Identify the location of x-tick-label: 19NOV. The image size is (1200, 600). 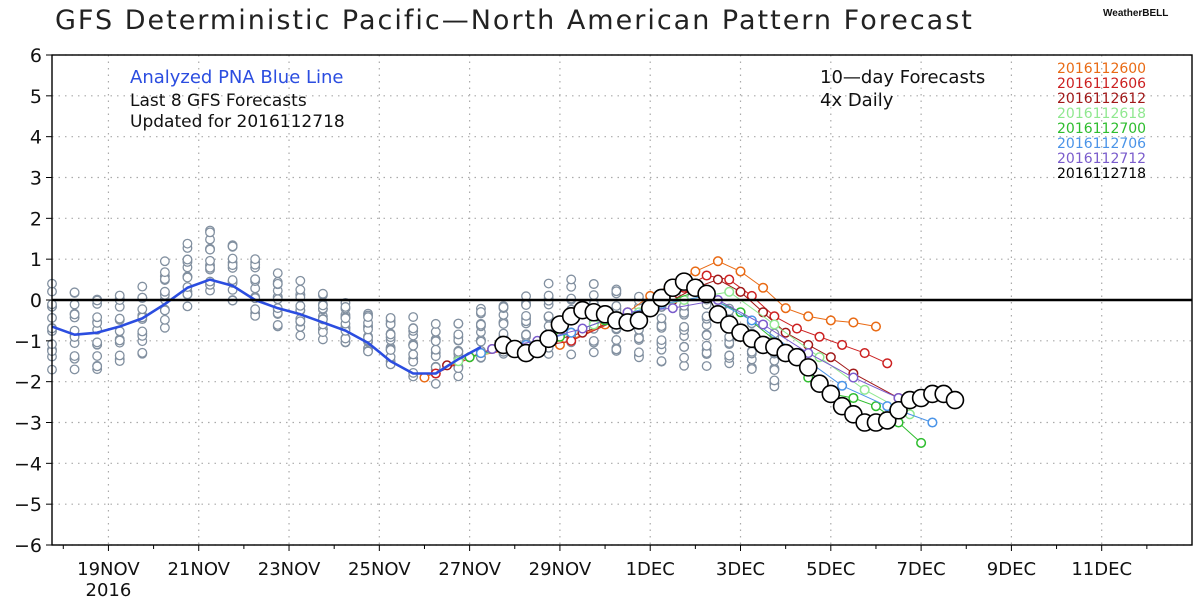
(108, 569).